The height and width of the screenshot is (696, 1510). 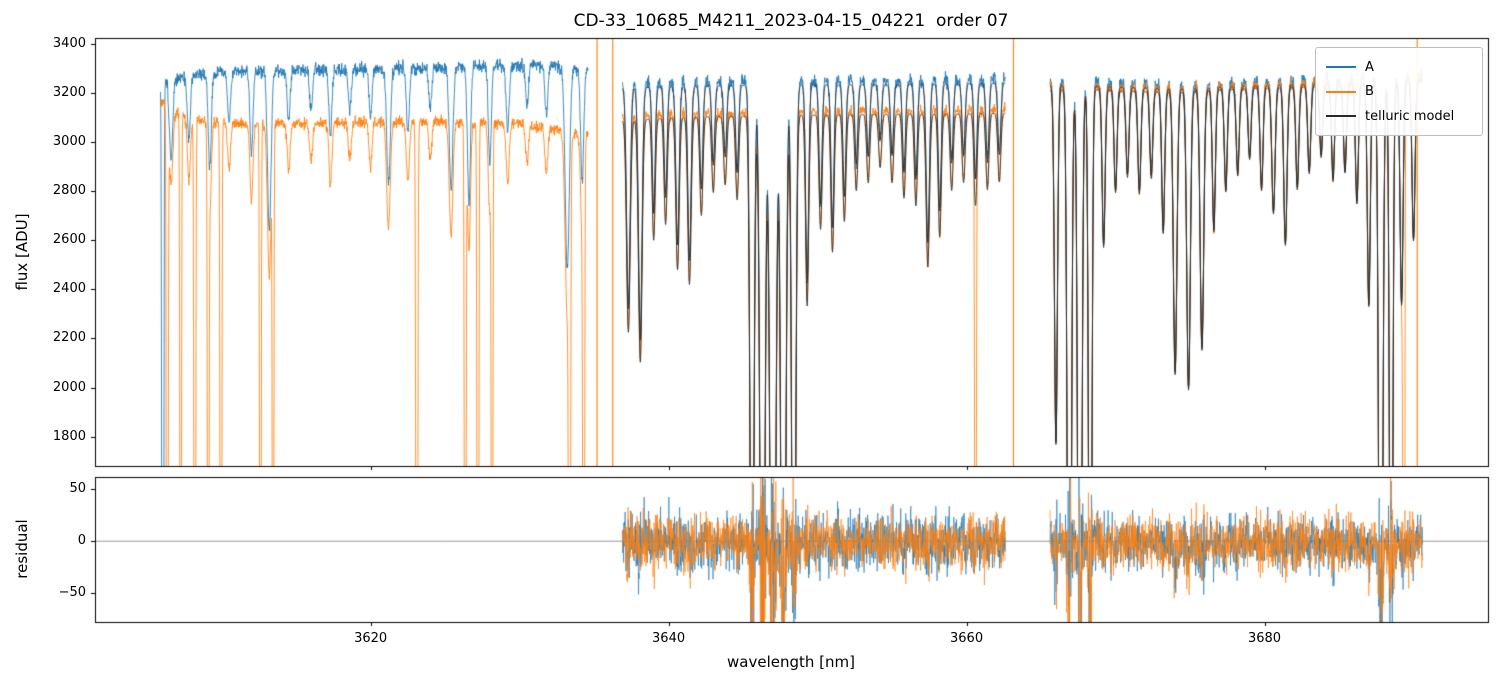 I want to click on flux-tick-label: 1800, so click(x=69, y=436).